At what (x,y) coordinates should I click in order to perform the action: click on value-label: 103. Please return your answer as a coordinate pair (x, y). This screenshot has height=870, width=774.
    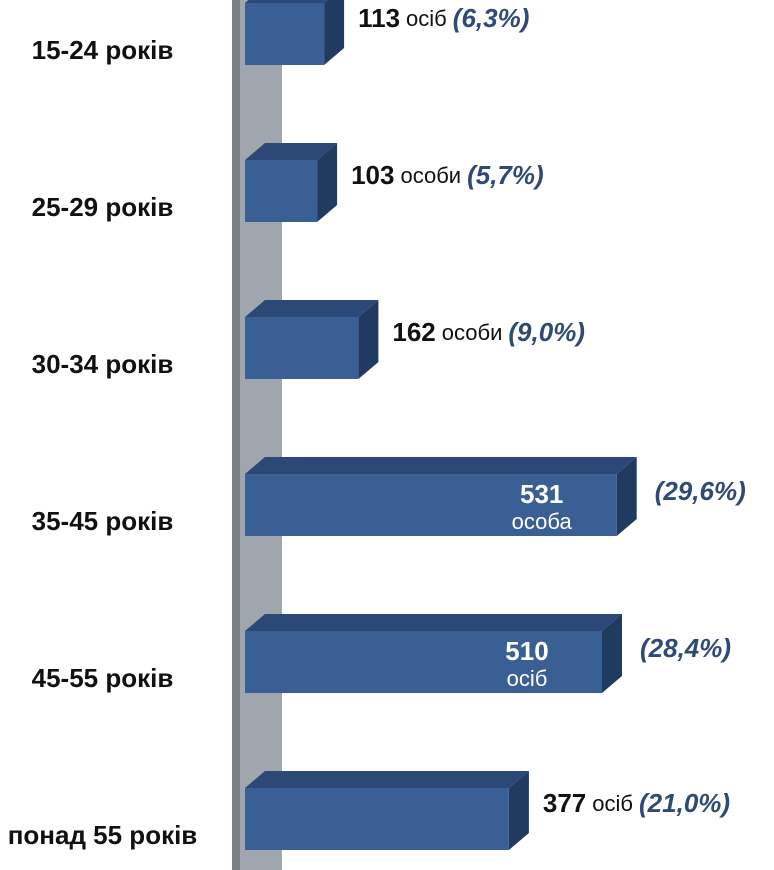
    Looking at the image, I should click on (372, 175).